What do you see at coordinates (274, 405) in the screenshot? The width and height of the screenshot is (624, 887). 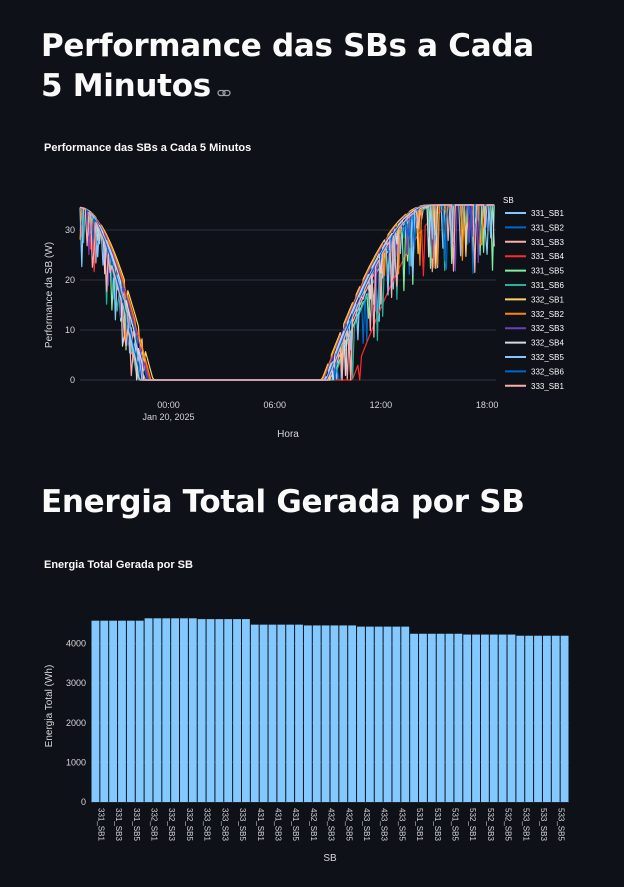 I see `x-tick-label: 06:00` at bounding box center [274, 405].